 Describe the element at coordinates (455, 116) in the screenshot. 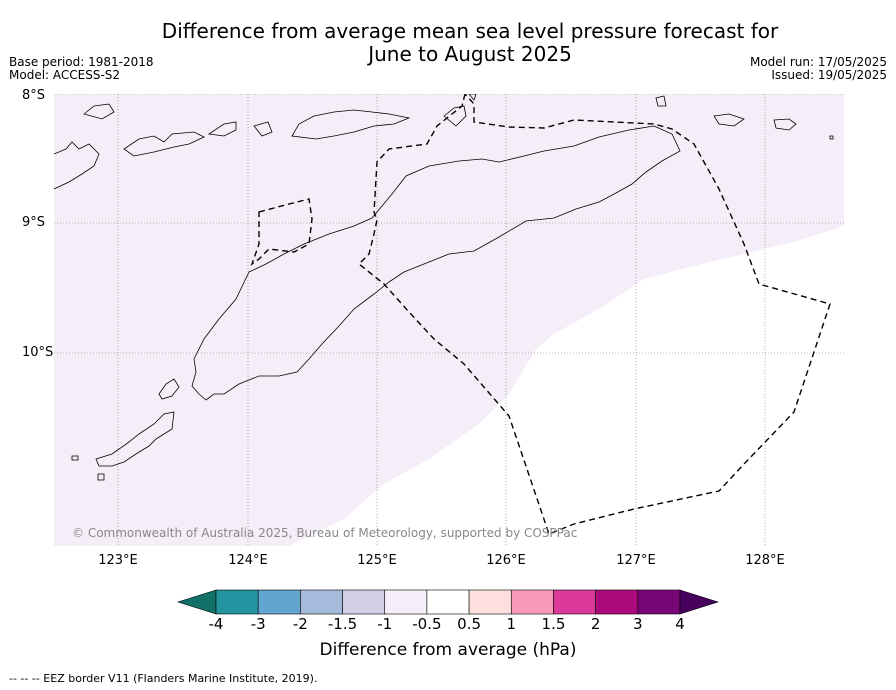

I see `wetar-islet` at that location.